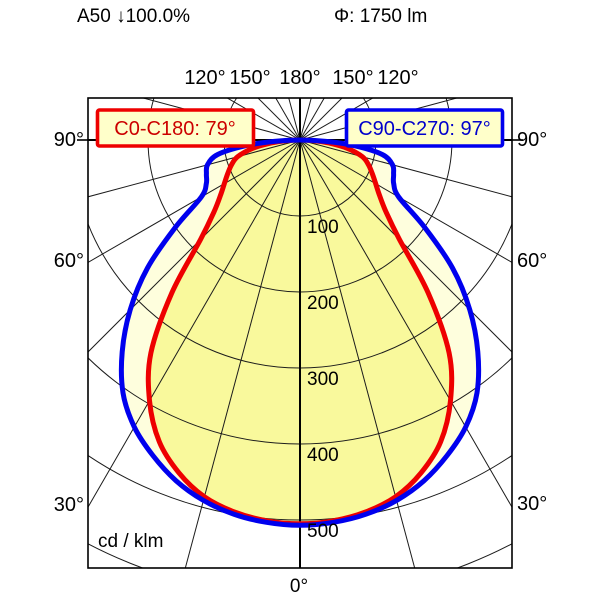 This screenshot has height=600, width=600. I want to click on legend-box-c90-c270, so click(424, 128).